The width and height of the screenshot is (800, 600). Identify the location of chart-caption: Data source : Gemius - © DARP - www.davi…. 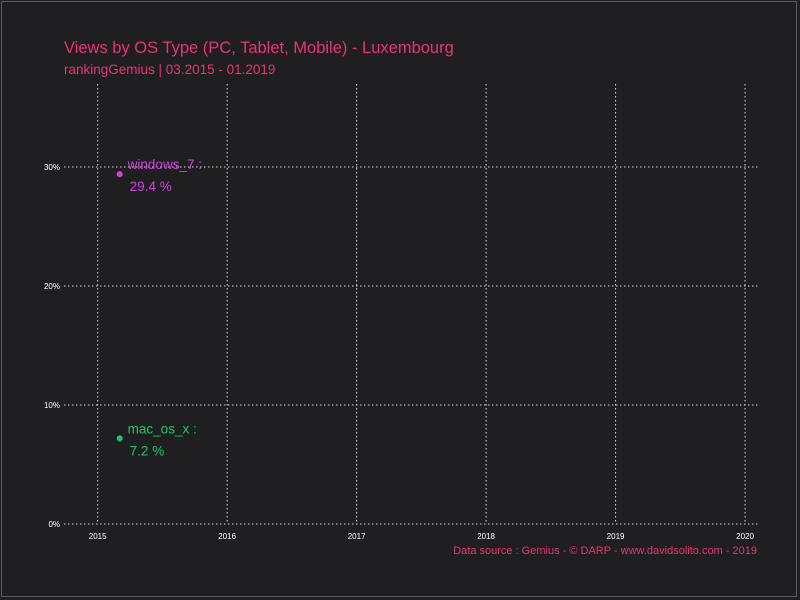
(605, 551).